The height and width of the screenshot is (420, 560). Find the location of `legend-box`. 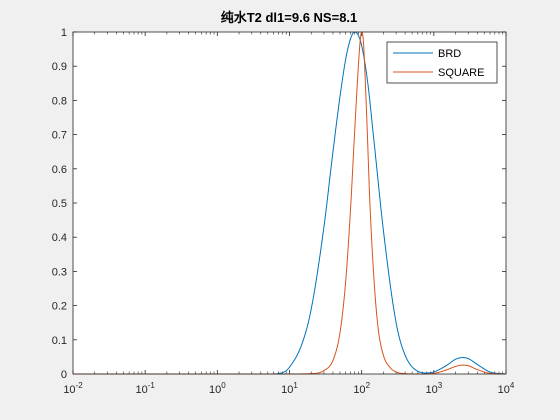

legend-box is located at coordinates (442, 62).